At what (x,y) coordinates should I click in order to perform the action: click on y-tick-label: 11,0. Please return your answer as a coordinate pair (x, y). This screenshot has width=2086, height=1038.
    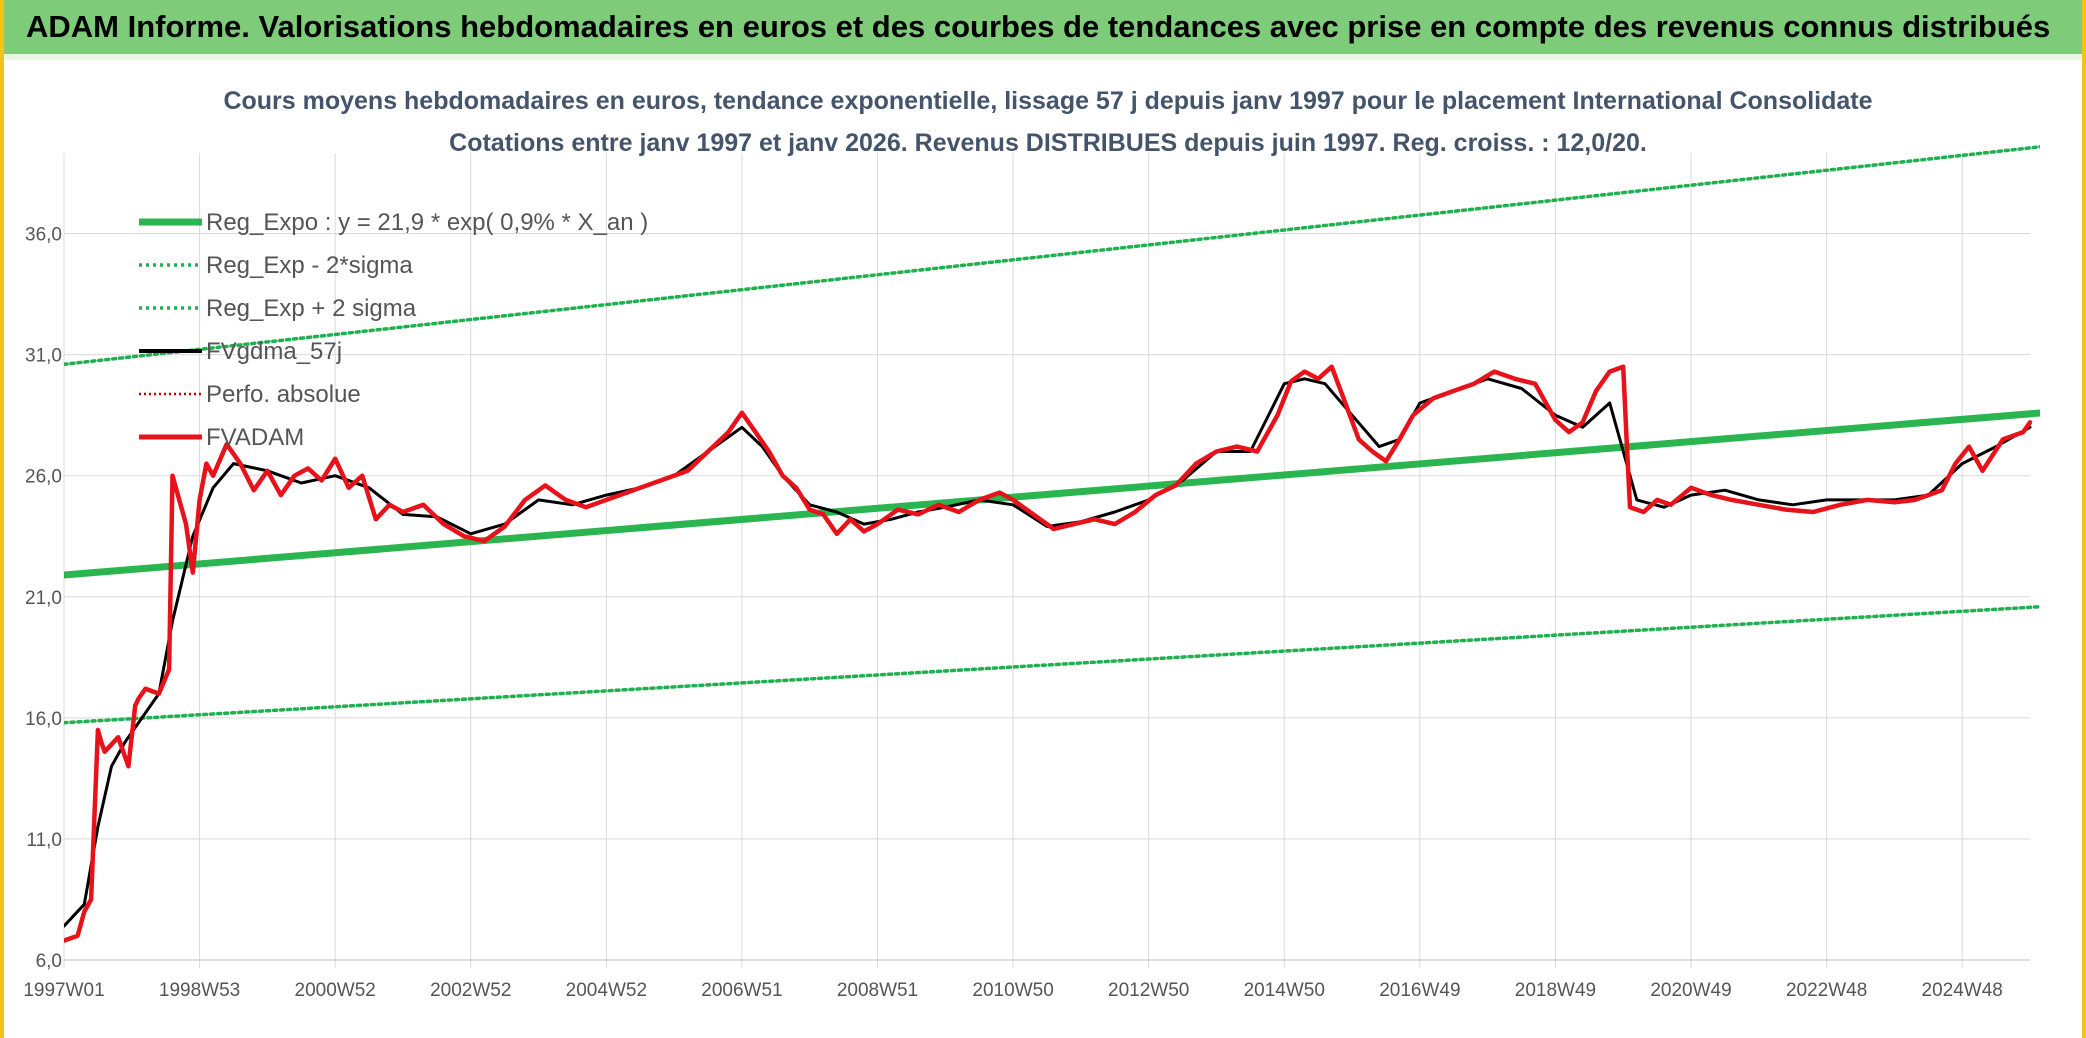
    Looking at the image, I should click on (44, 840).